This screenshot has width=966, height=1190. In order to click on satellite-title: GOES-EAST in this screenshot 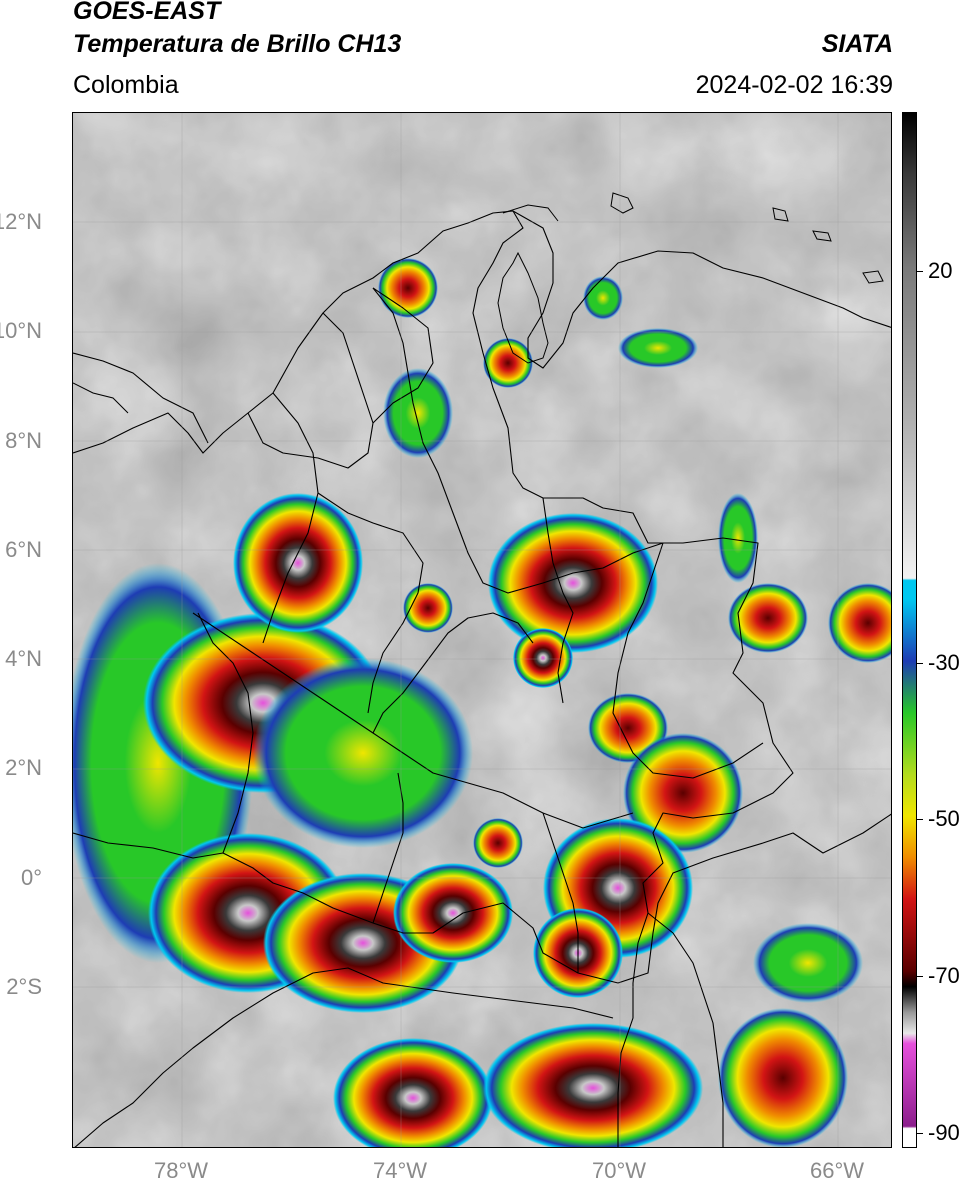, I will do `click(147, 12)`.